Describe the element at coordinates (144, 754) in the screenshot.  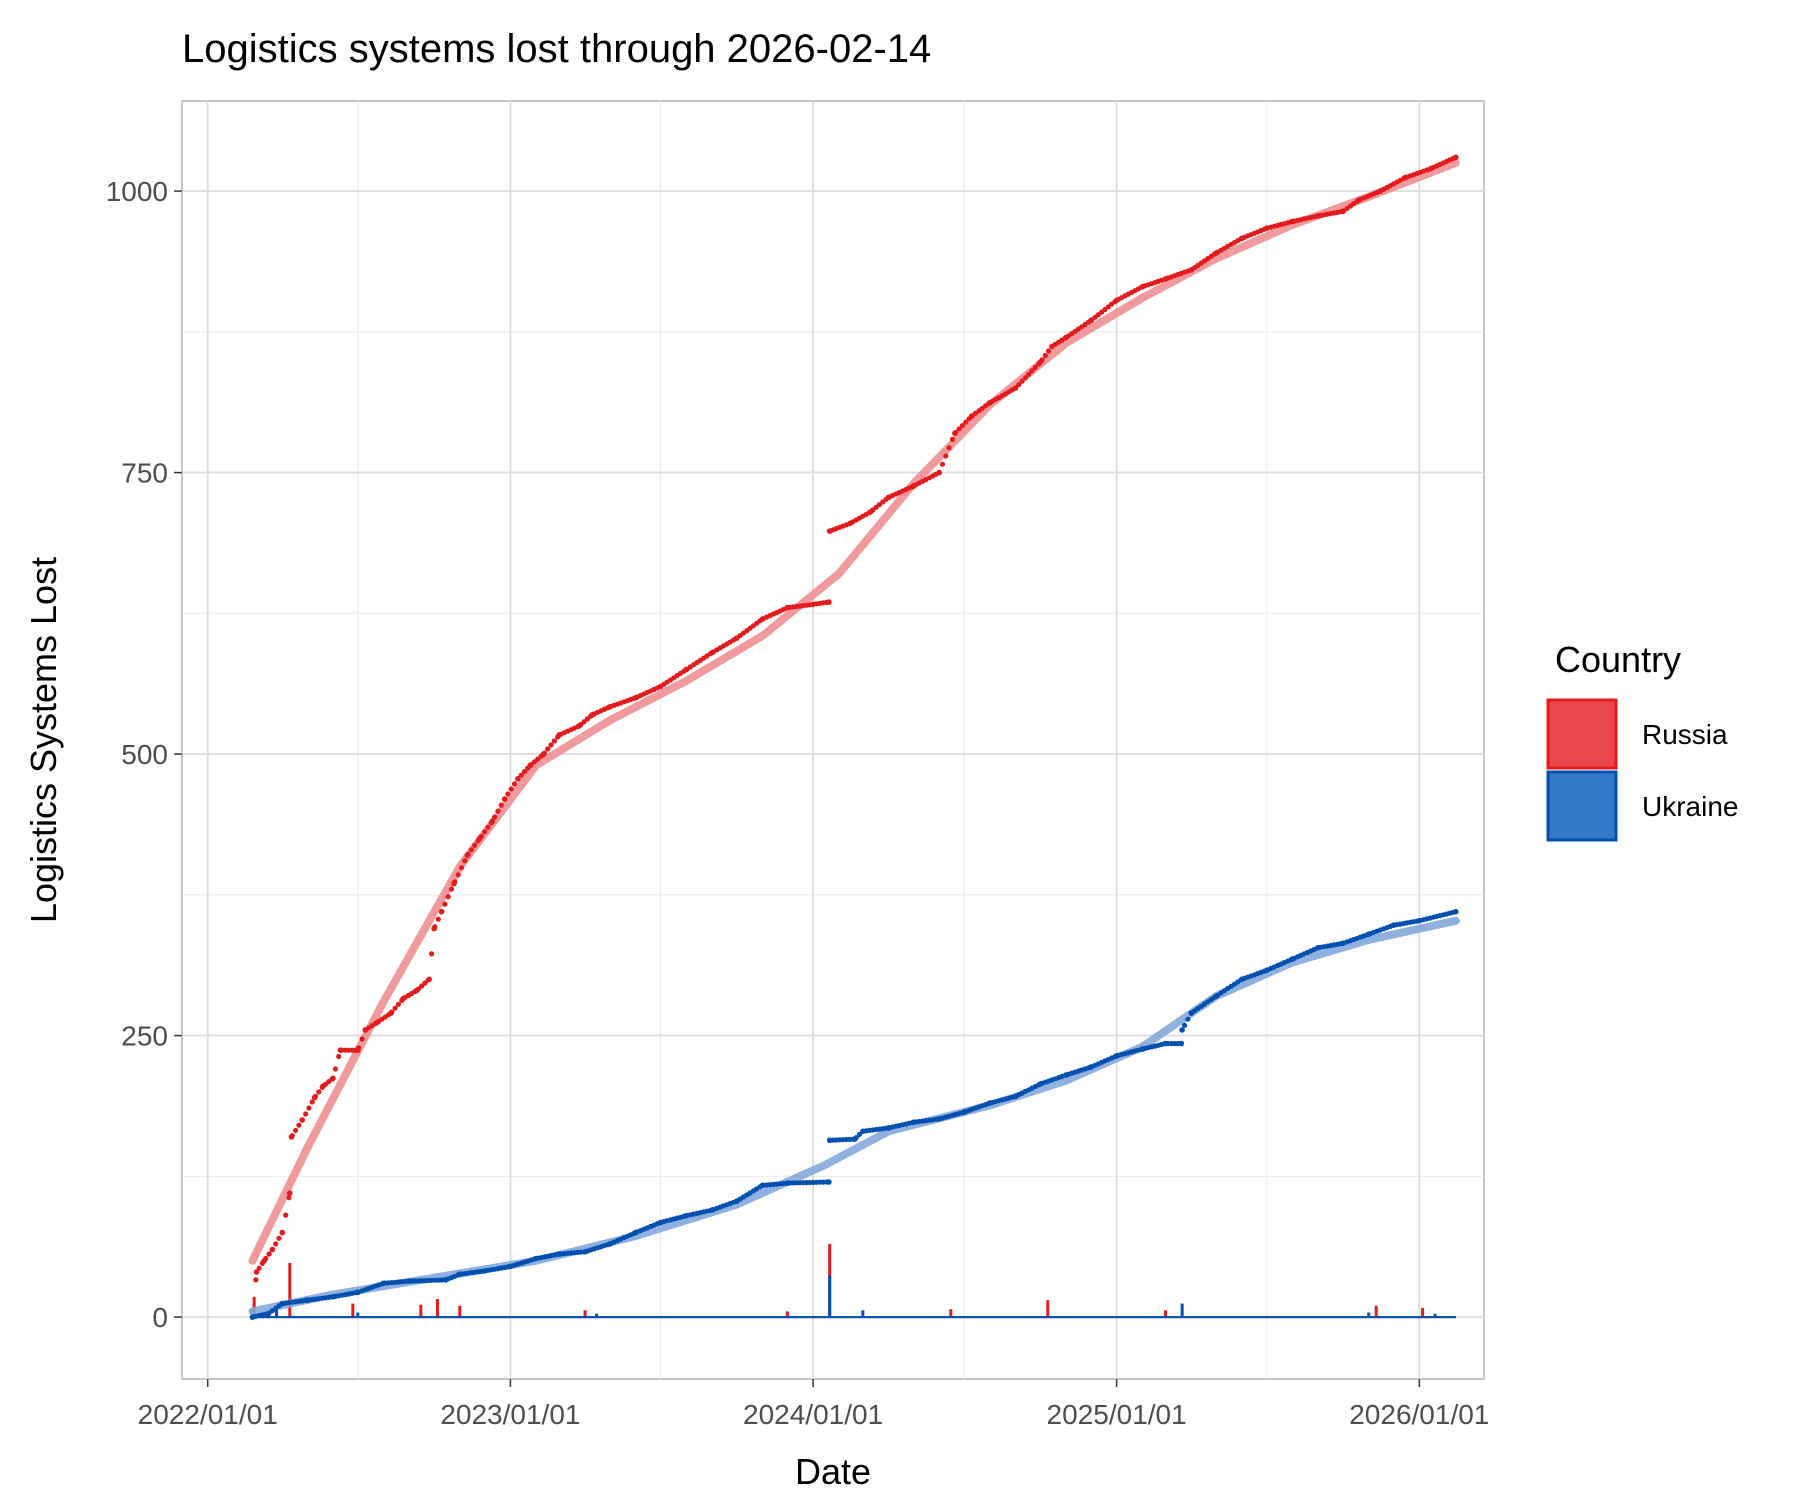
I see `y-tick-label: 500` at that location.